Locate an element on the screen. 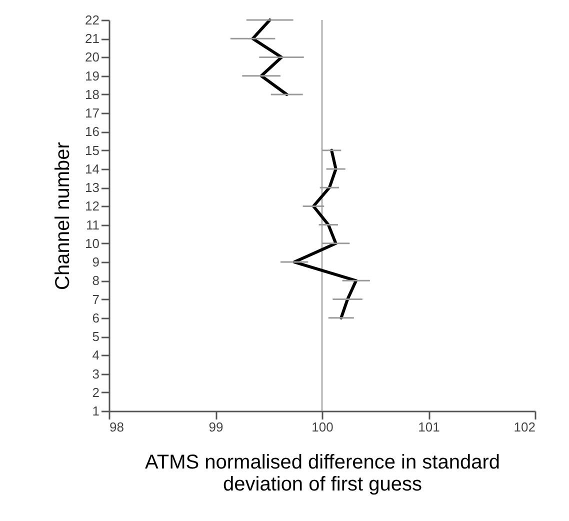 Image resolution: width=569 pixels, height=521 pixels. y-tick-label: 15 is located at coordinates (92, 150).